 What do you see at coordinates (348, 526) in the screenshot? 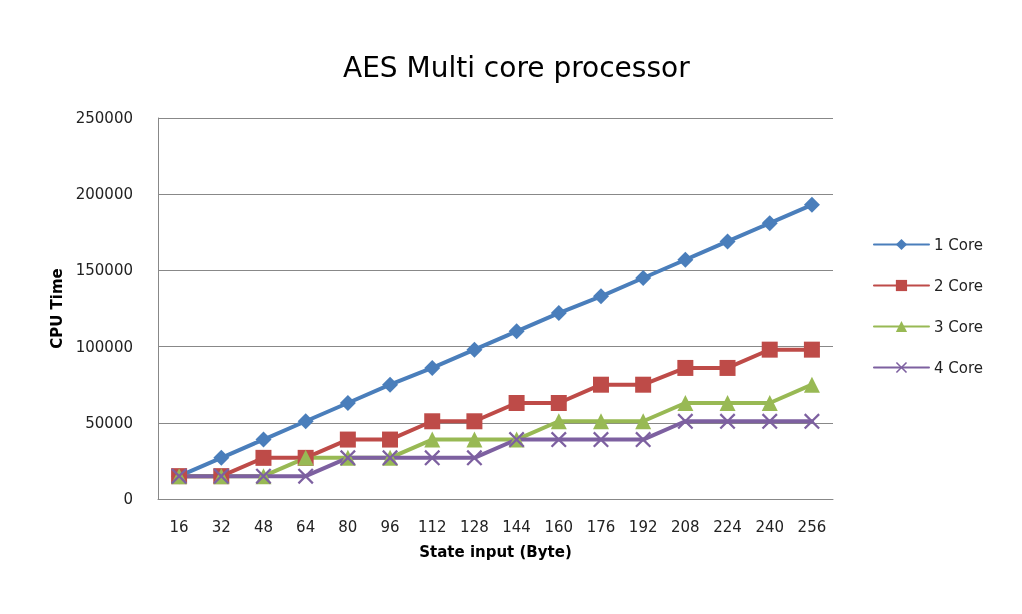
I see `x-tick-label: 80` at bounding box center [348, 526].